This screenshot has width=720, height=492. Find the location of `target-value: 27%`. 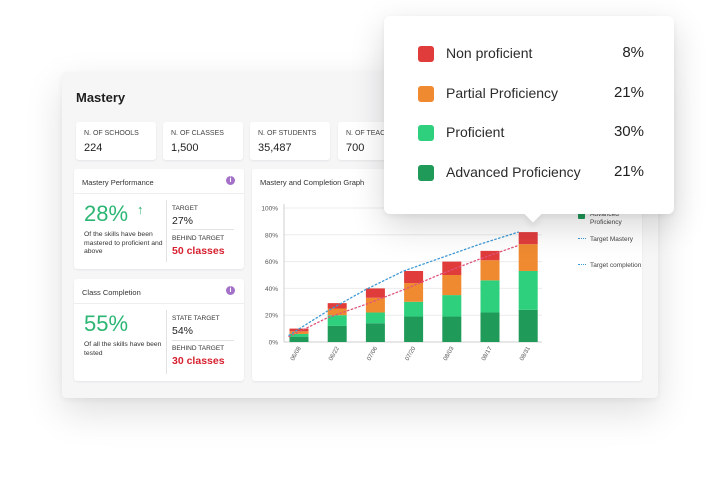

target-value: 27% is located at coordinates (183, 221).